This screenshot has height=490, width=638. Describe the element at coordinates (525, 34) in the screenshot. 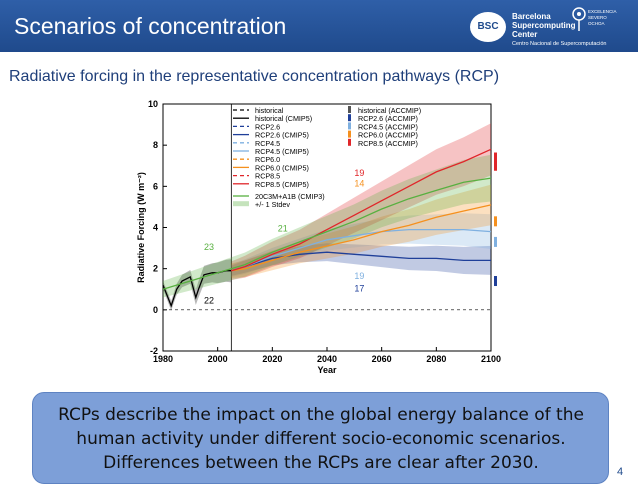

I see `bsc-name-line: Center` at that location.